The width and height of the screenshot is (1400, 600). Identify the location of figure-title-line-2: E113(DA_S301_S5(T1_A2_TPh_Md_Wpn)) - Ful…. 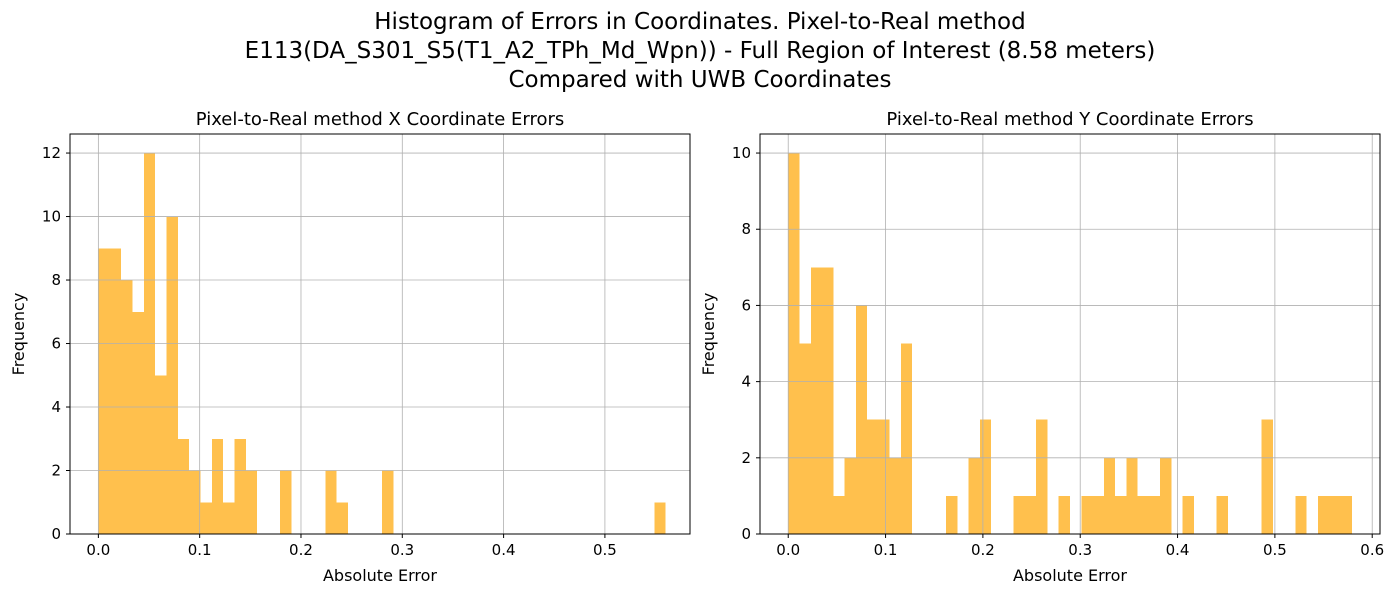
(700, 51).